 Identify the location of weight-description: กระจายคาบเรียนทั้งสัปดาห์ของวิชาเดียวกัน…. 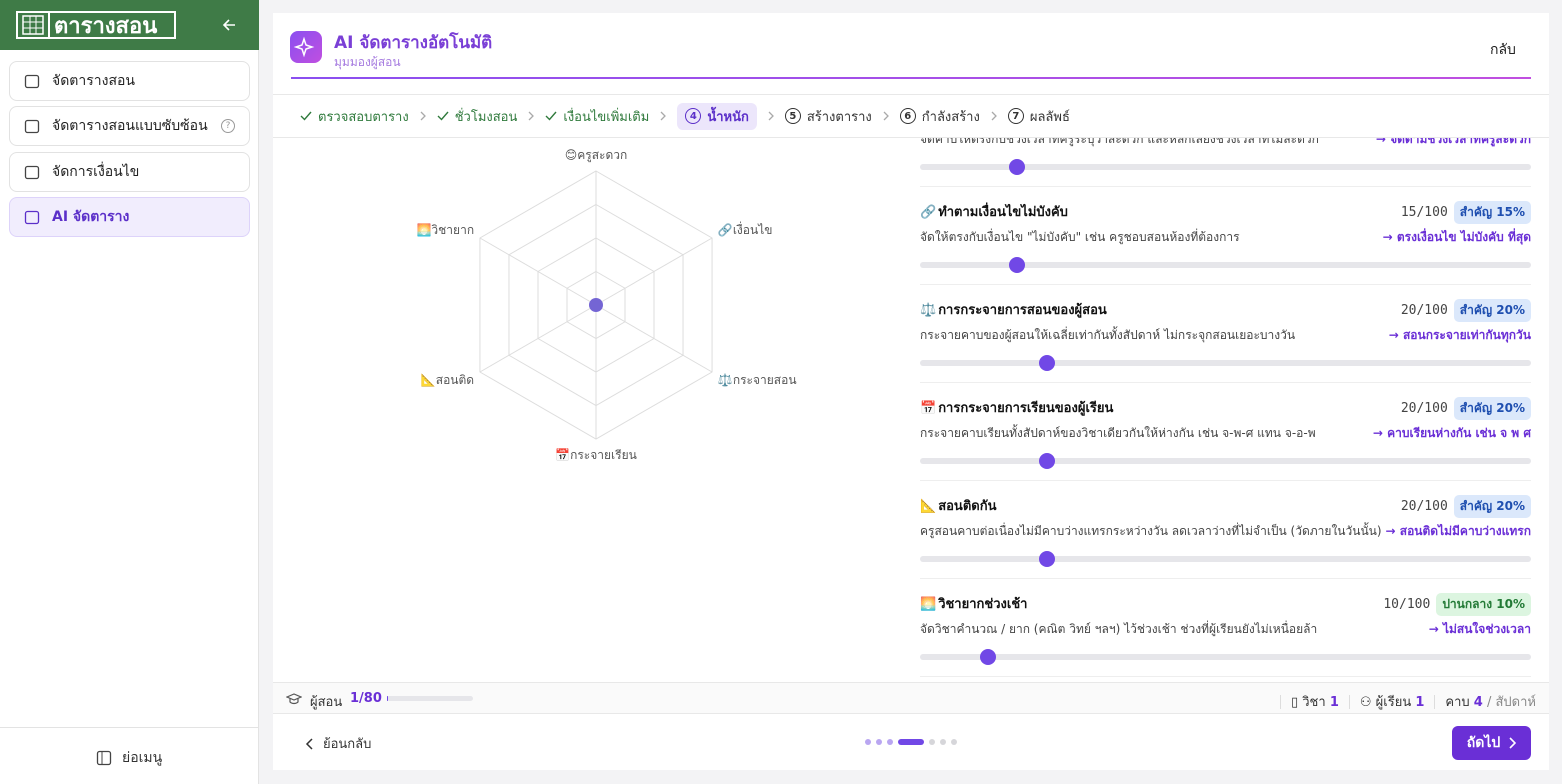
(1118, 433).